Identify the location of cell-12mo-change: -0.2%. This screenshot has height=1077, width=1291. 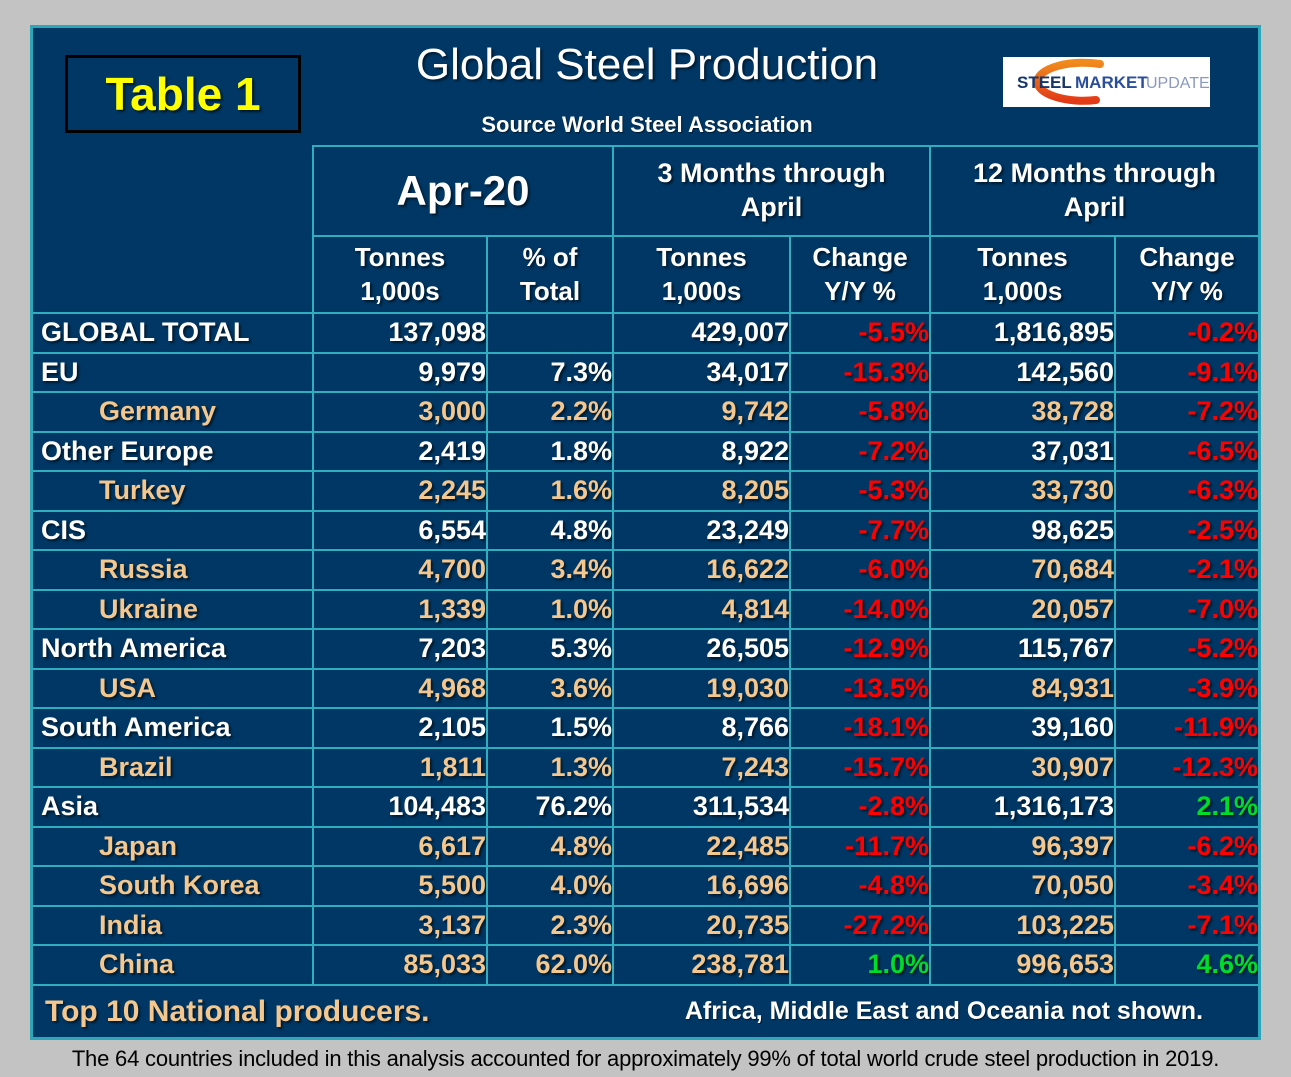
(1187, 332).